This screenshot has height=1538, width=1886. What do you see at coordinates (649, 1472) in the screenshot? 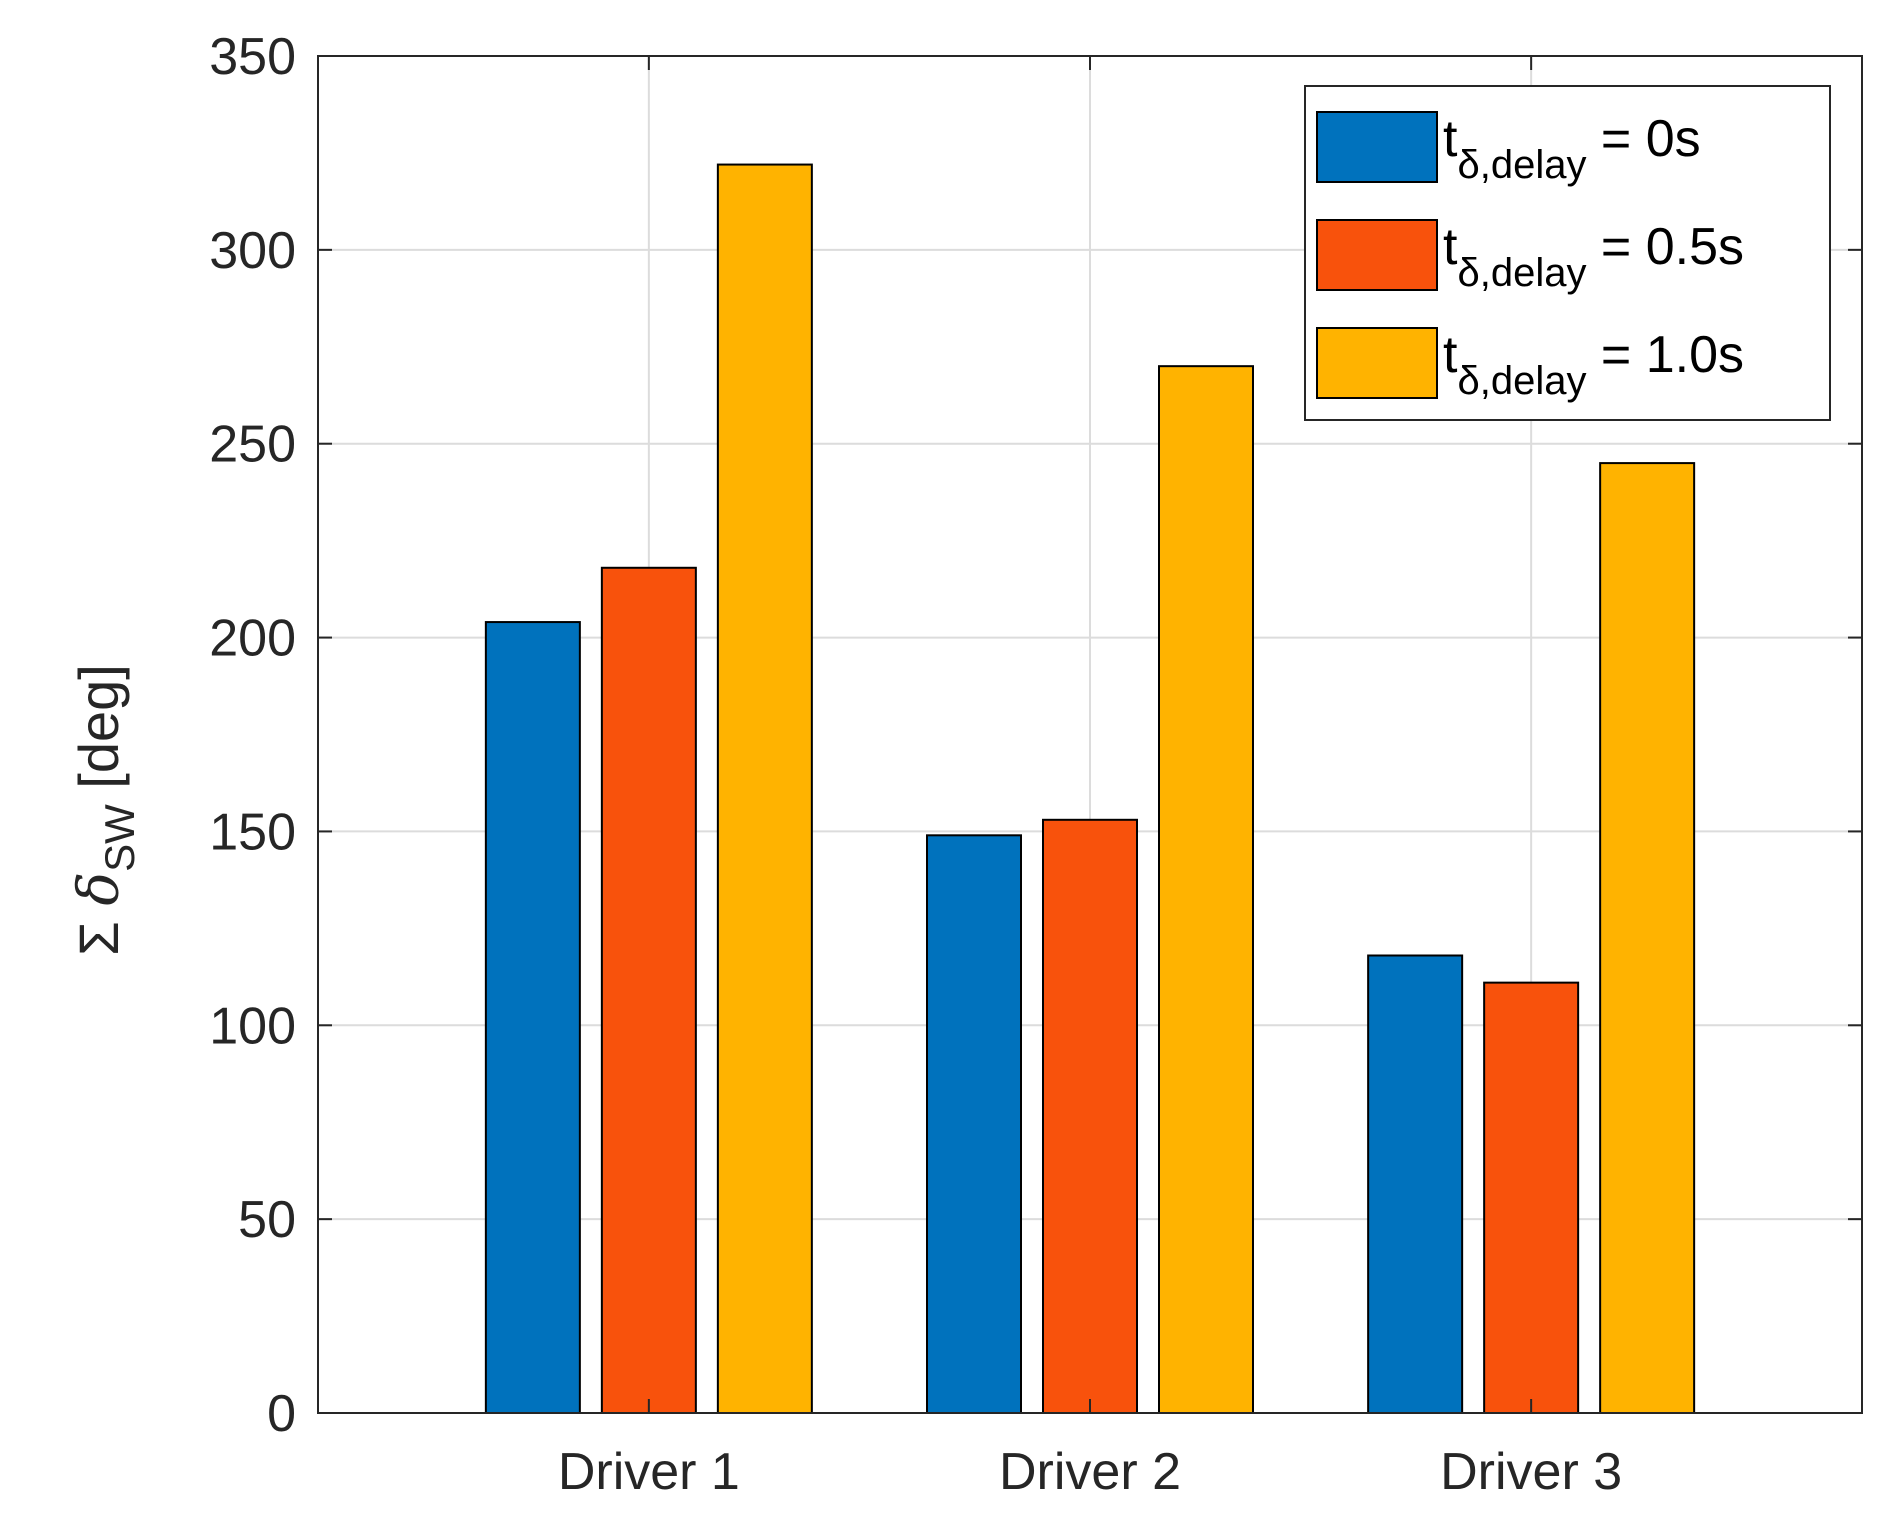
I see `x-tick-label-1: Driver 1` at bounding box center [649, 1472].